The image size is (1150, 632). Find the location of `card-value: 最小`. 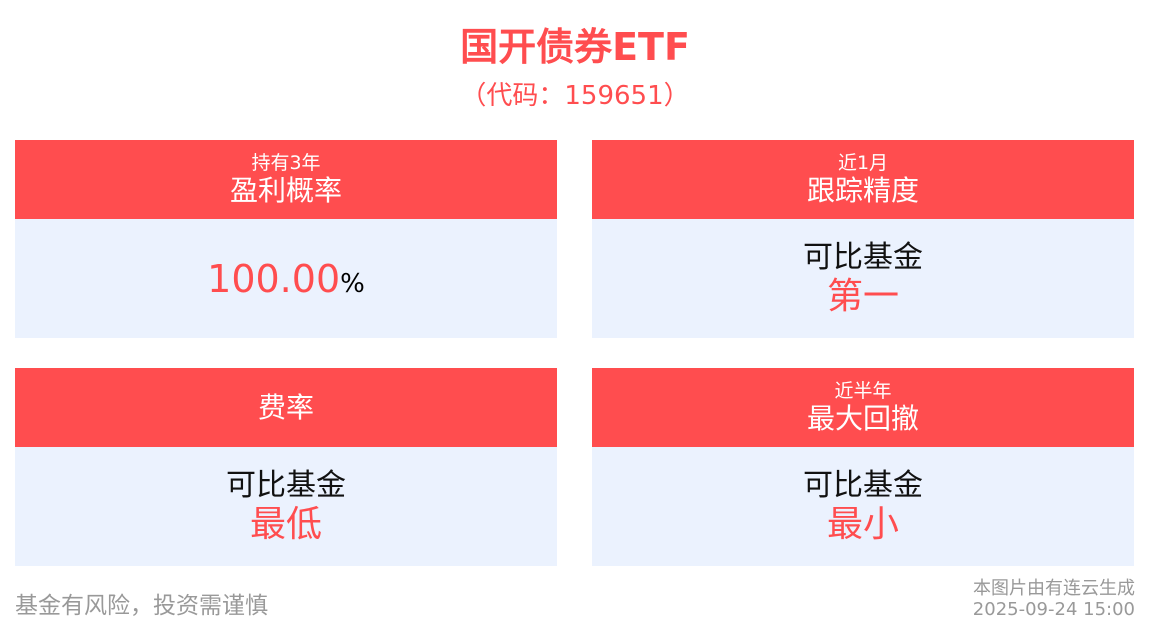

card-value: 最小 is located at coordinates (862, 524).